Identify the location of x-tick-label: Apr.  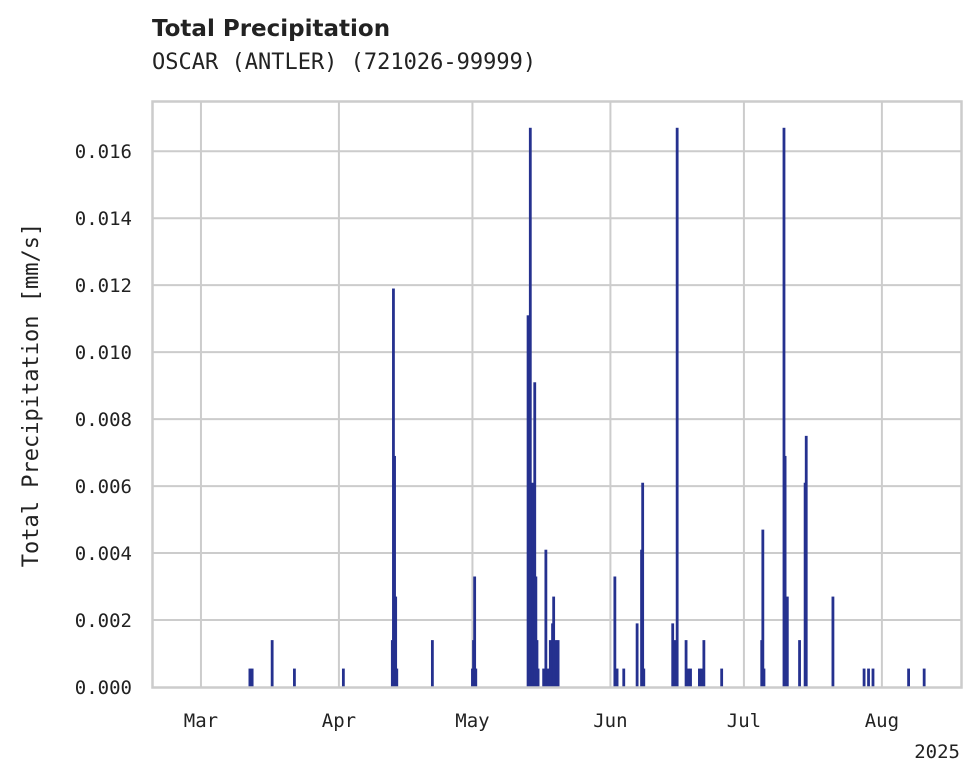
(339, 721).